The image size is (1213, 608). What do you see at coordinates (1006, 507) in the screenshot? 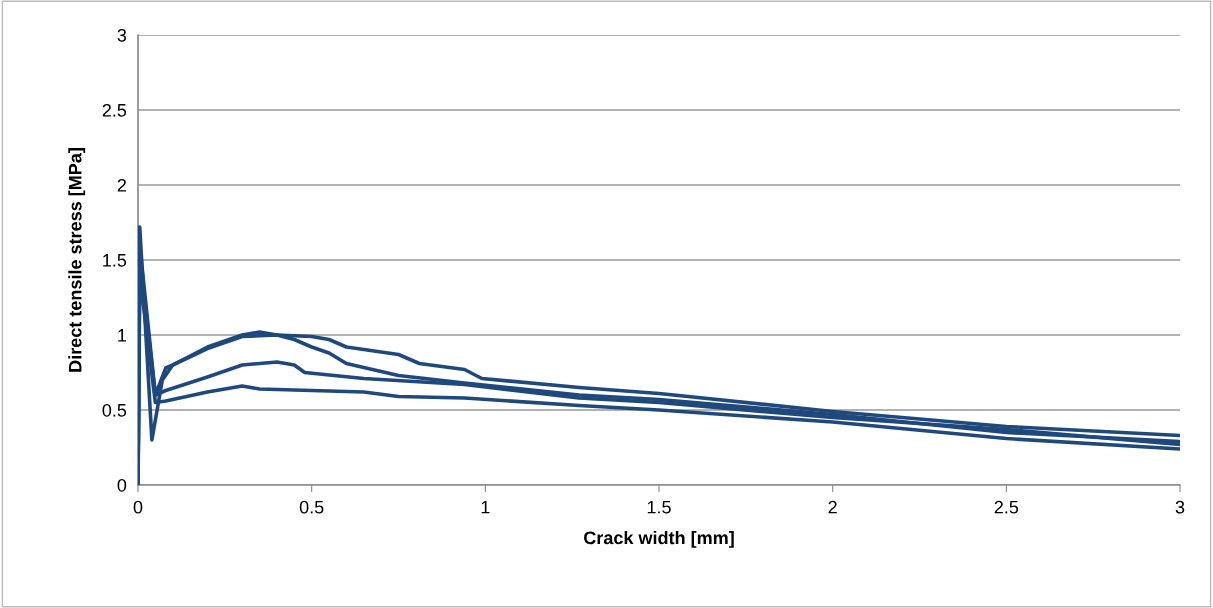
I see `x-tick-label: 2.5` at bounding box center [1006, 507].